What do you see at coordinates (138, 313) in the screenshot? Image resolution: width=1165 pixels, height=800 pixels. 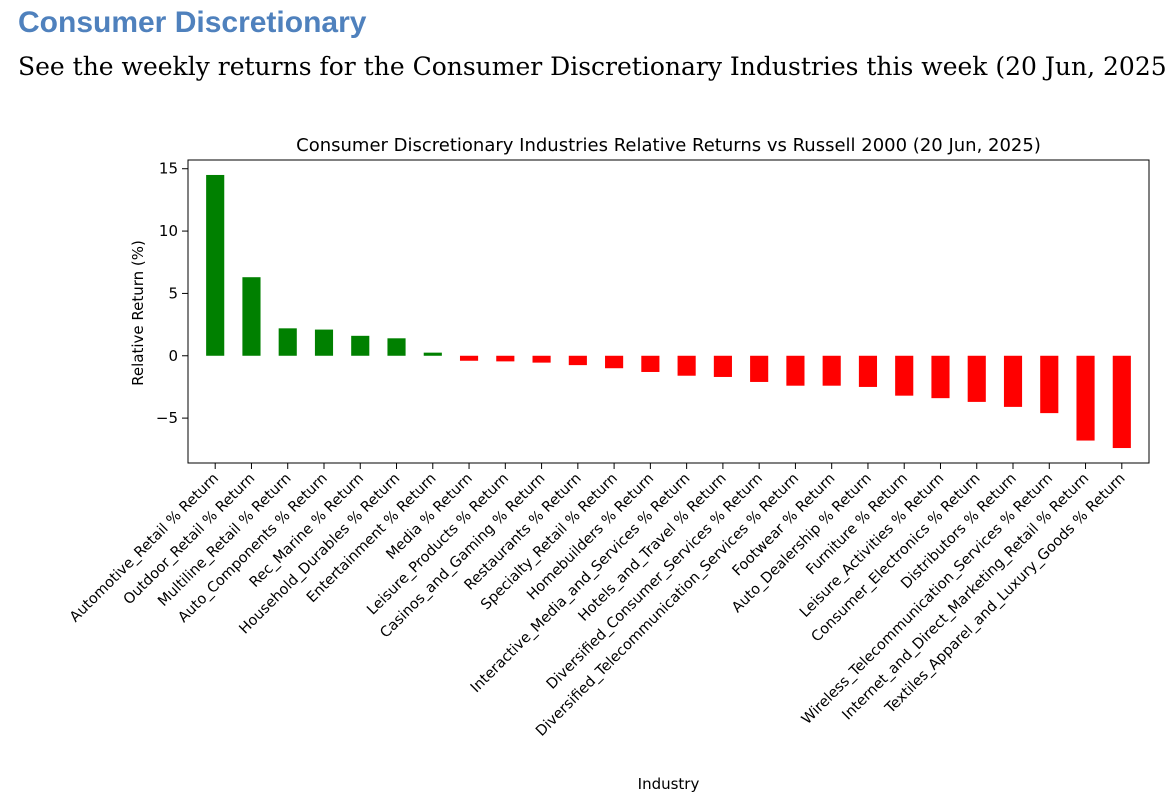 I see `y-axis-label: Relative Return (%)` at bounding box center [138, 313].